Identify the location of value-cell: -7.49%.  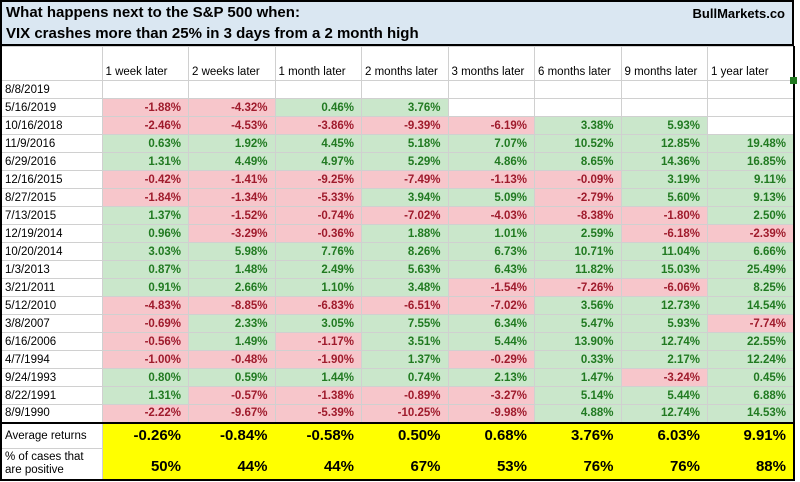
(405, 179).